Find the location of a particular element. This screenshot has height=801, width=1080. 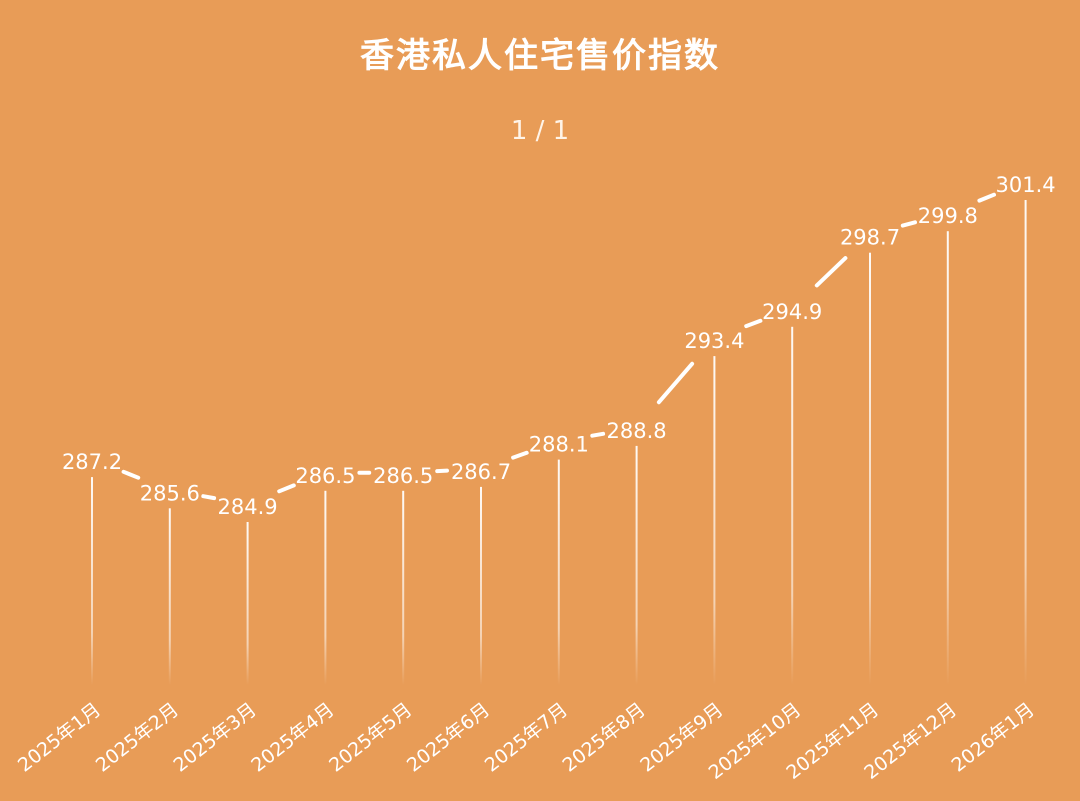

value-label-6: 286.7 is located at coordinates (481, 472).